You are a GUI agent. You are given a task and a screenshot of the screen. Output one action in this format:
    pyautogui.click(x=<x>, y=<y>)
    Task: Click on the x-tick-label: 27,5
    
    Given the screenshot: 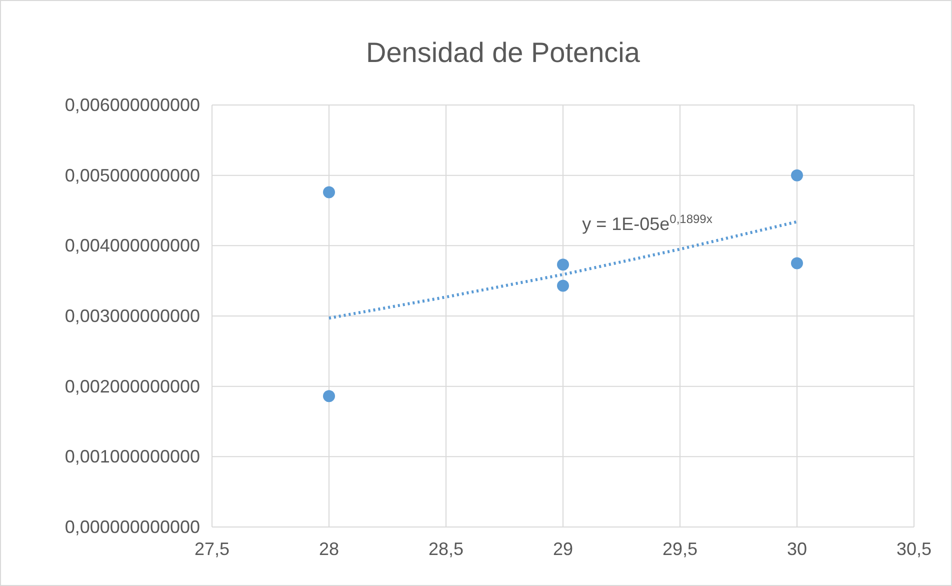 What is the action you would take?
    pyautogui.click(x=212, y=549)
    